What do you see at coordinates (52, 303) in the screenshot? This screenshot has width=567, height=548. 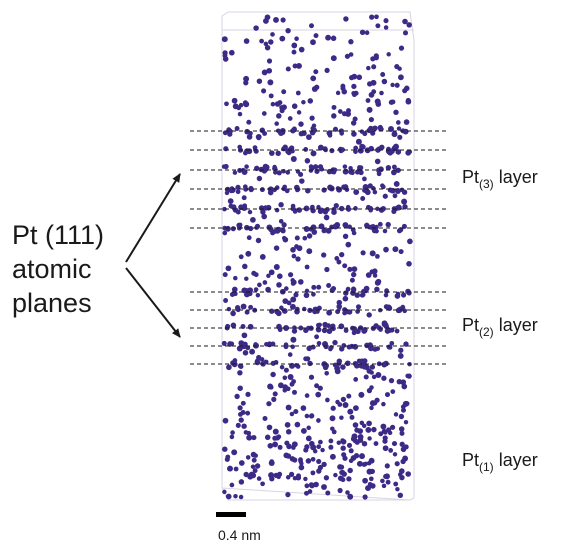 I see `plane-label-line-3: planes` at bounding box center [52, 303].